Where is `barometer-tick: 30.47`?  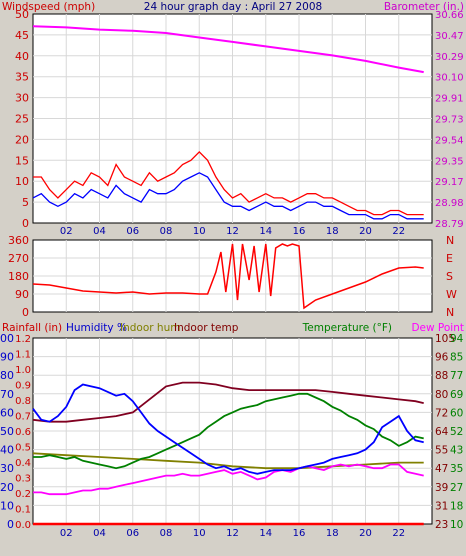
barometer-tick: 30.47 is located at coordinates (449, 36).